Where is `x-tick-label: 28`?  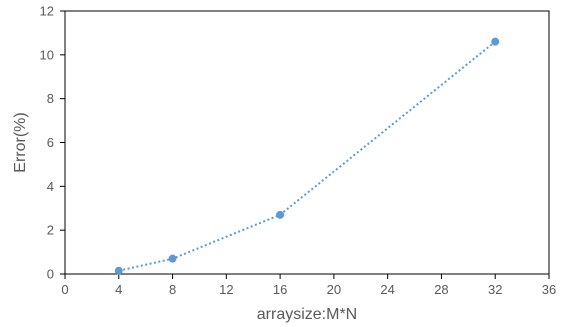 x-tick-label: 28 is located at coordinates (441, 289).